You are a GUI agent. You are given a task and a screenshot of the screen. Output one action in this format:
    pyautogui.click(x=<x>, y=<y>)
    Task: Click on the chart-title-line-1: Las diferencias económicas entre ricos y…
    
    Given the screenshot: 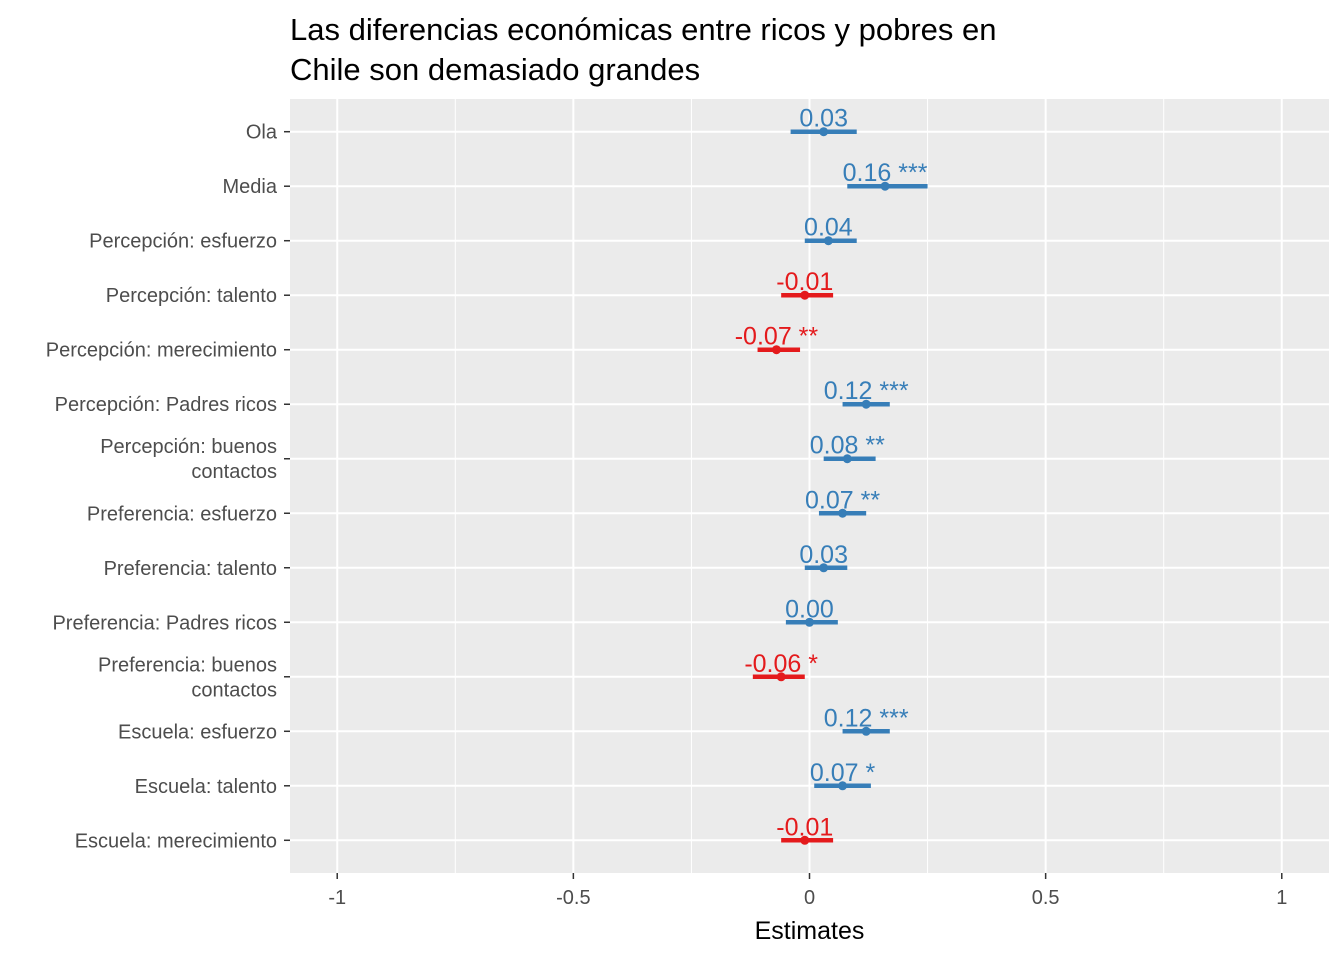 What is the action you would take?
    pyautogui.click(x=643, y=29)
    